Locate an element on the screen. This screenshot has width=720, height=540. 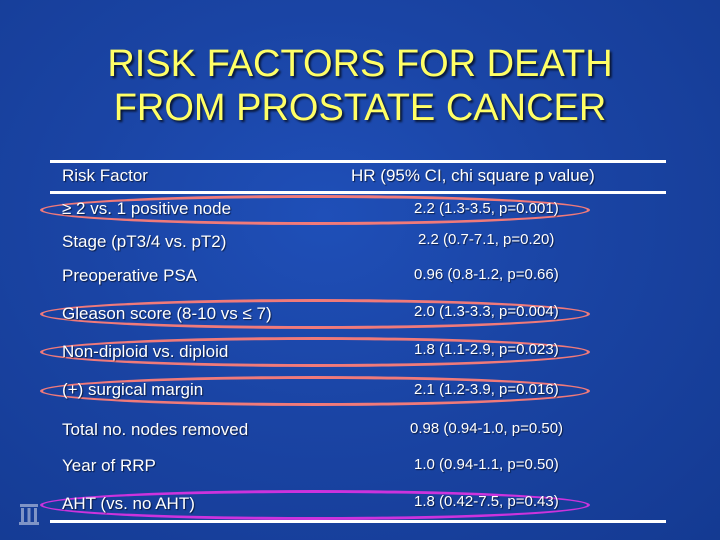
hr-cell: 2.2 (1.3-3.5, p=0.001) is located at coordinates (486, 208).